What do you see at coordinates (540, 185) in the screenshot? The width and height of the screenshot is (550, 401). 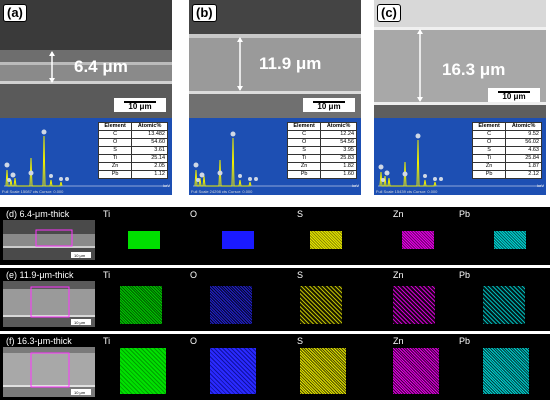 I see `eds-unit-c: keV` at bounding box center [540, 185].